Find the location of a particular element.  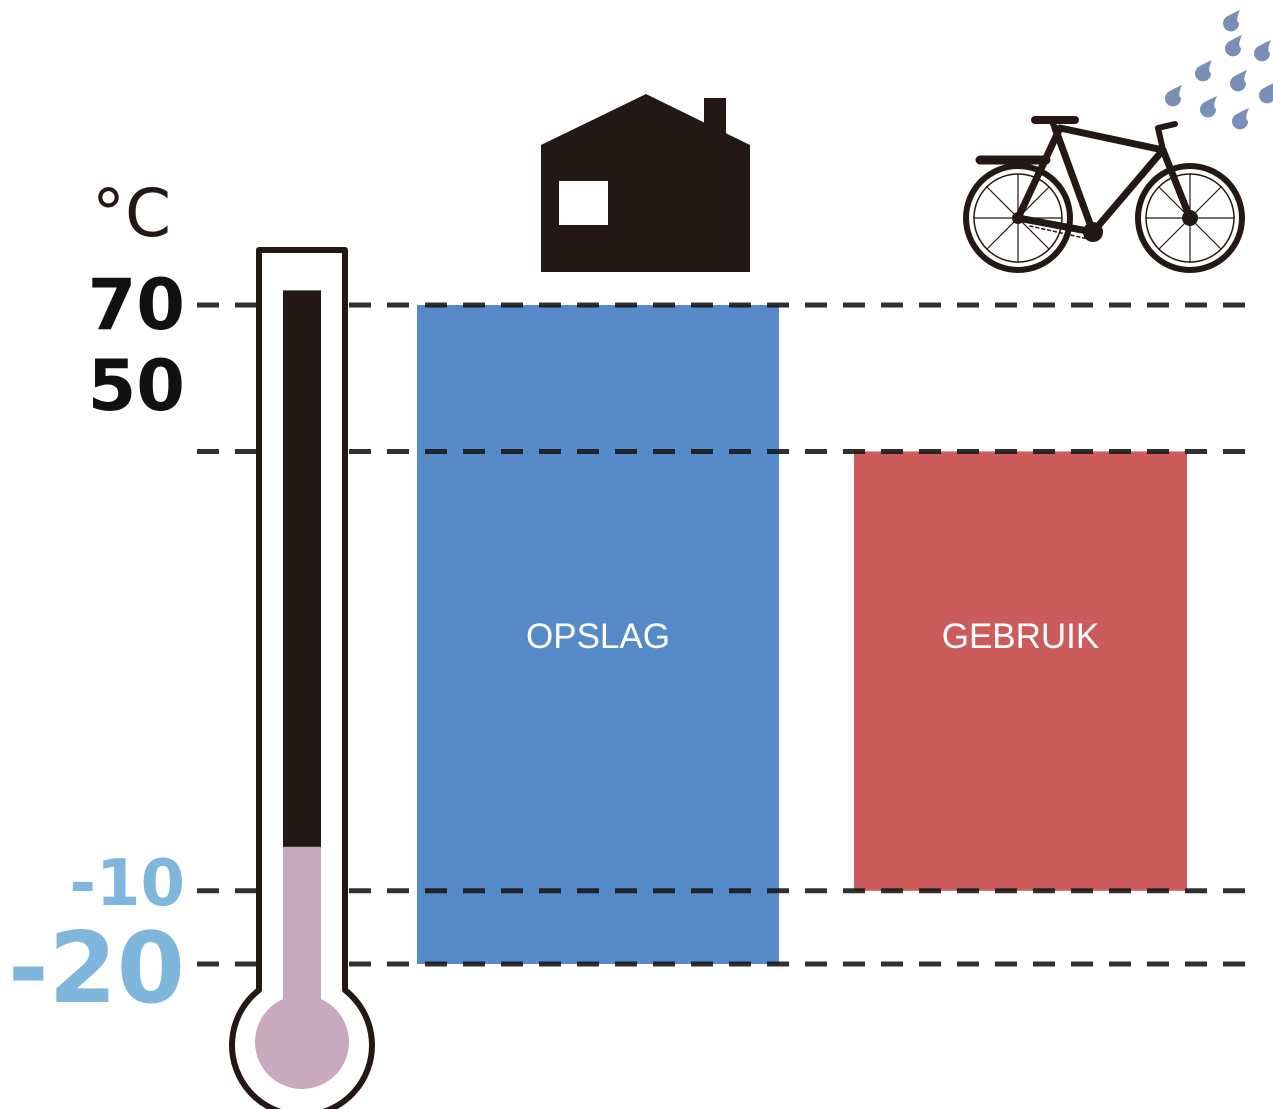

tick-label-minus-20: -20 is located at coordinates (96, 969).